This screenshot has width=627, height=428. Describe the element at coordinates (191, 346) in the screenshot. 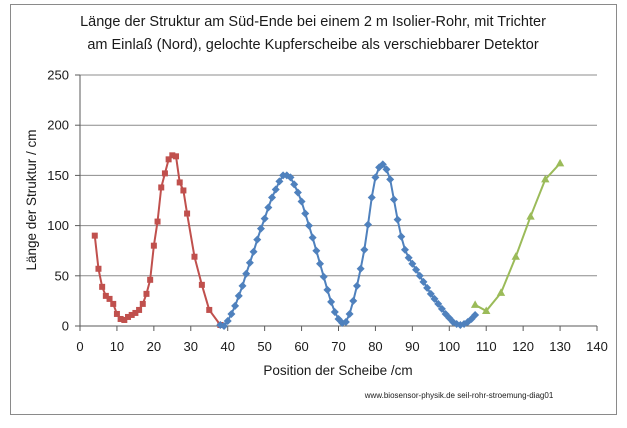

I see `x-tick-label: 30` at that location.